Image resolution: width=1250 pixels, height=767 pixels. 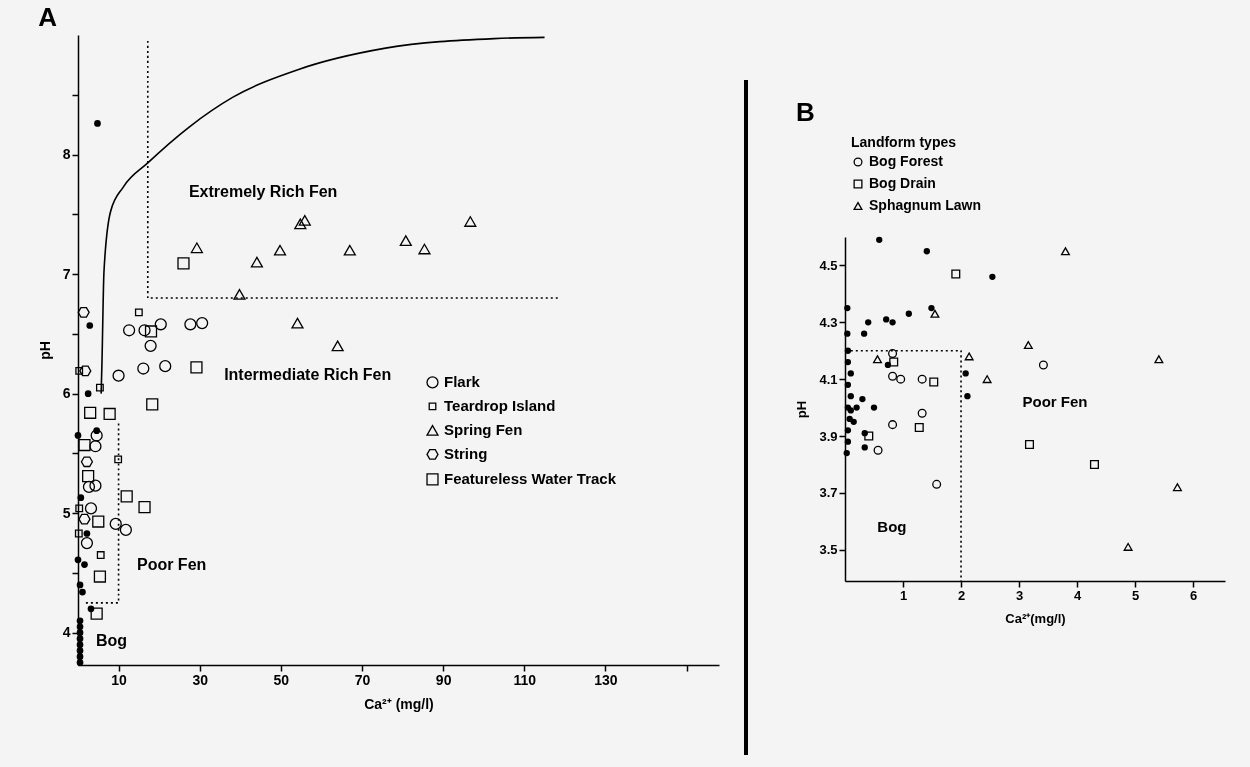 What do you see at coordinates (48, 17) in the screenshot?
I see `chart-title: A` at bounding box center [48, 17].